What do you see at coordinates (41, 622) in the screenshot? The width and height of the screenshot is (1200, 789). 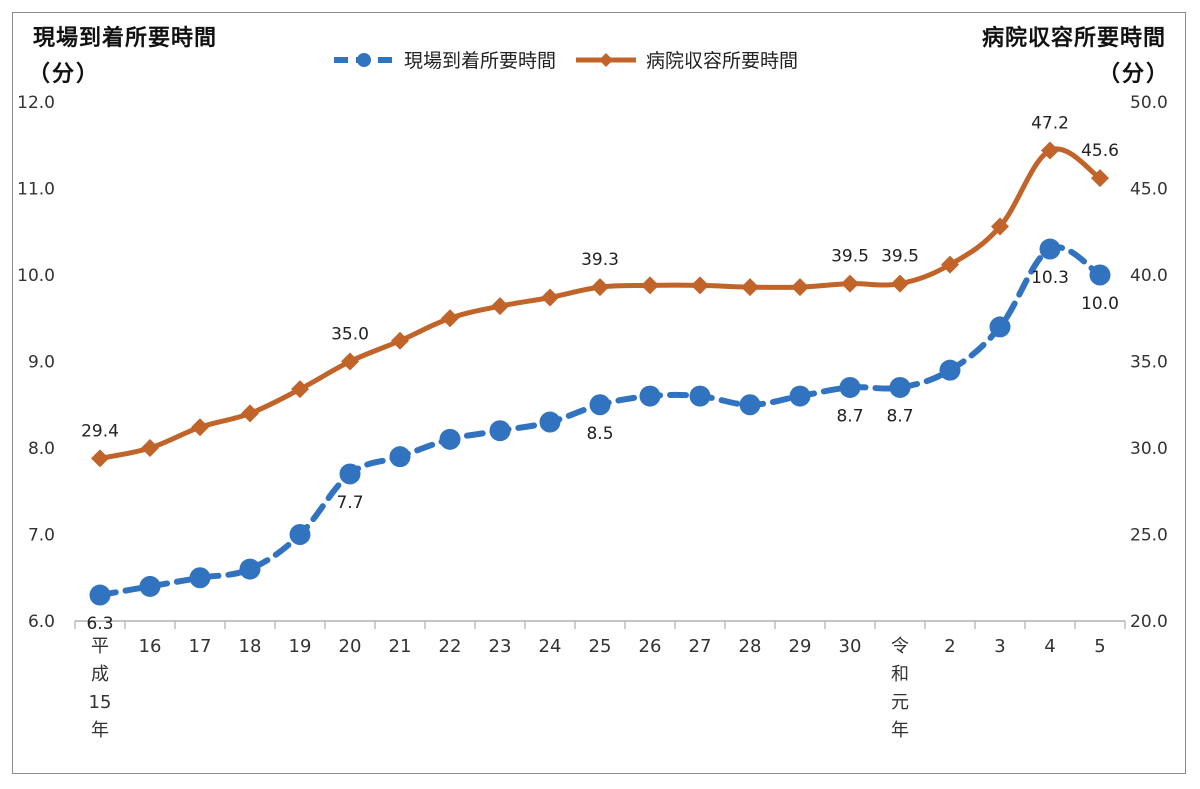 I see `left-y-tick-label: 6.0` at bounding box center [41, 622].